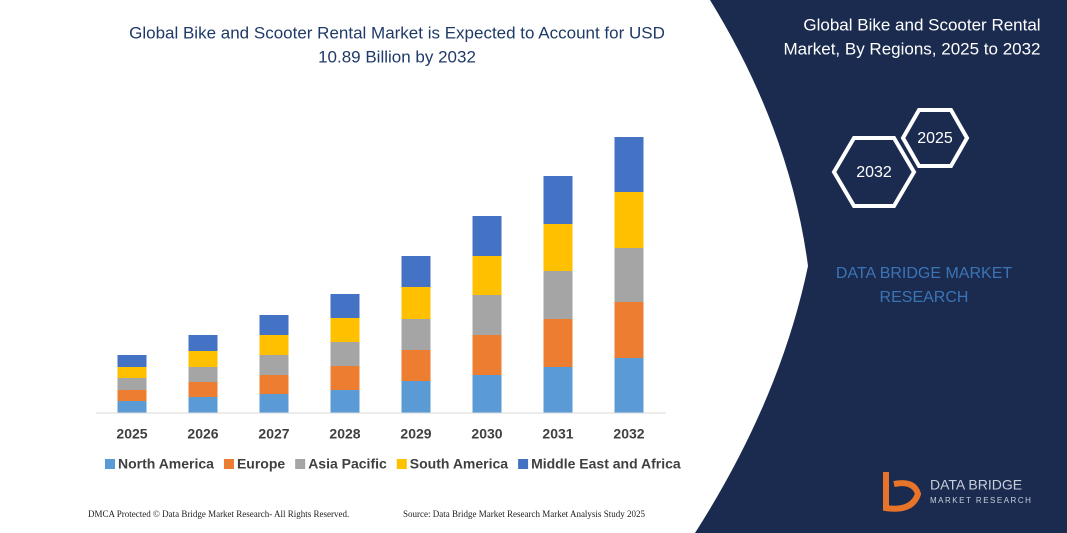  What do you see at coordinates (486, 434) in the screenshot?
I see `x-tick-label: 2030` at bounding box center [486, 434].